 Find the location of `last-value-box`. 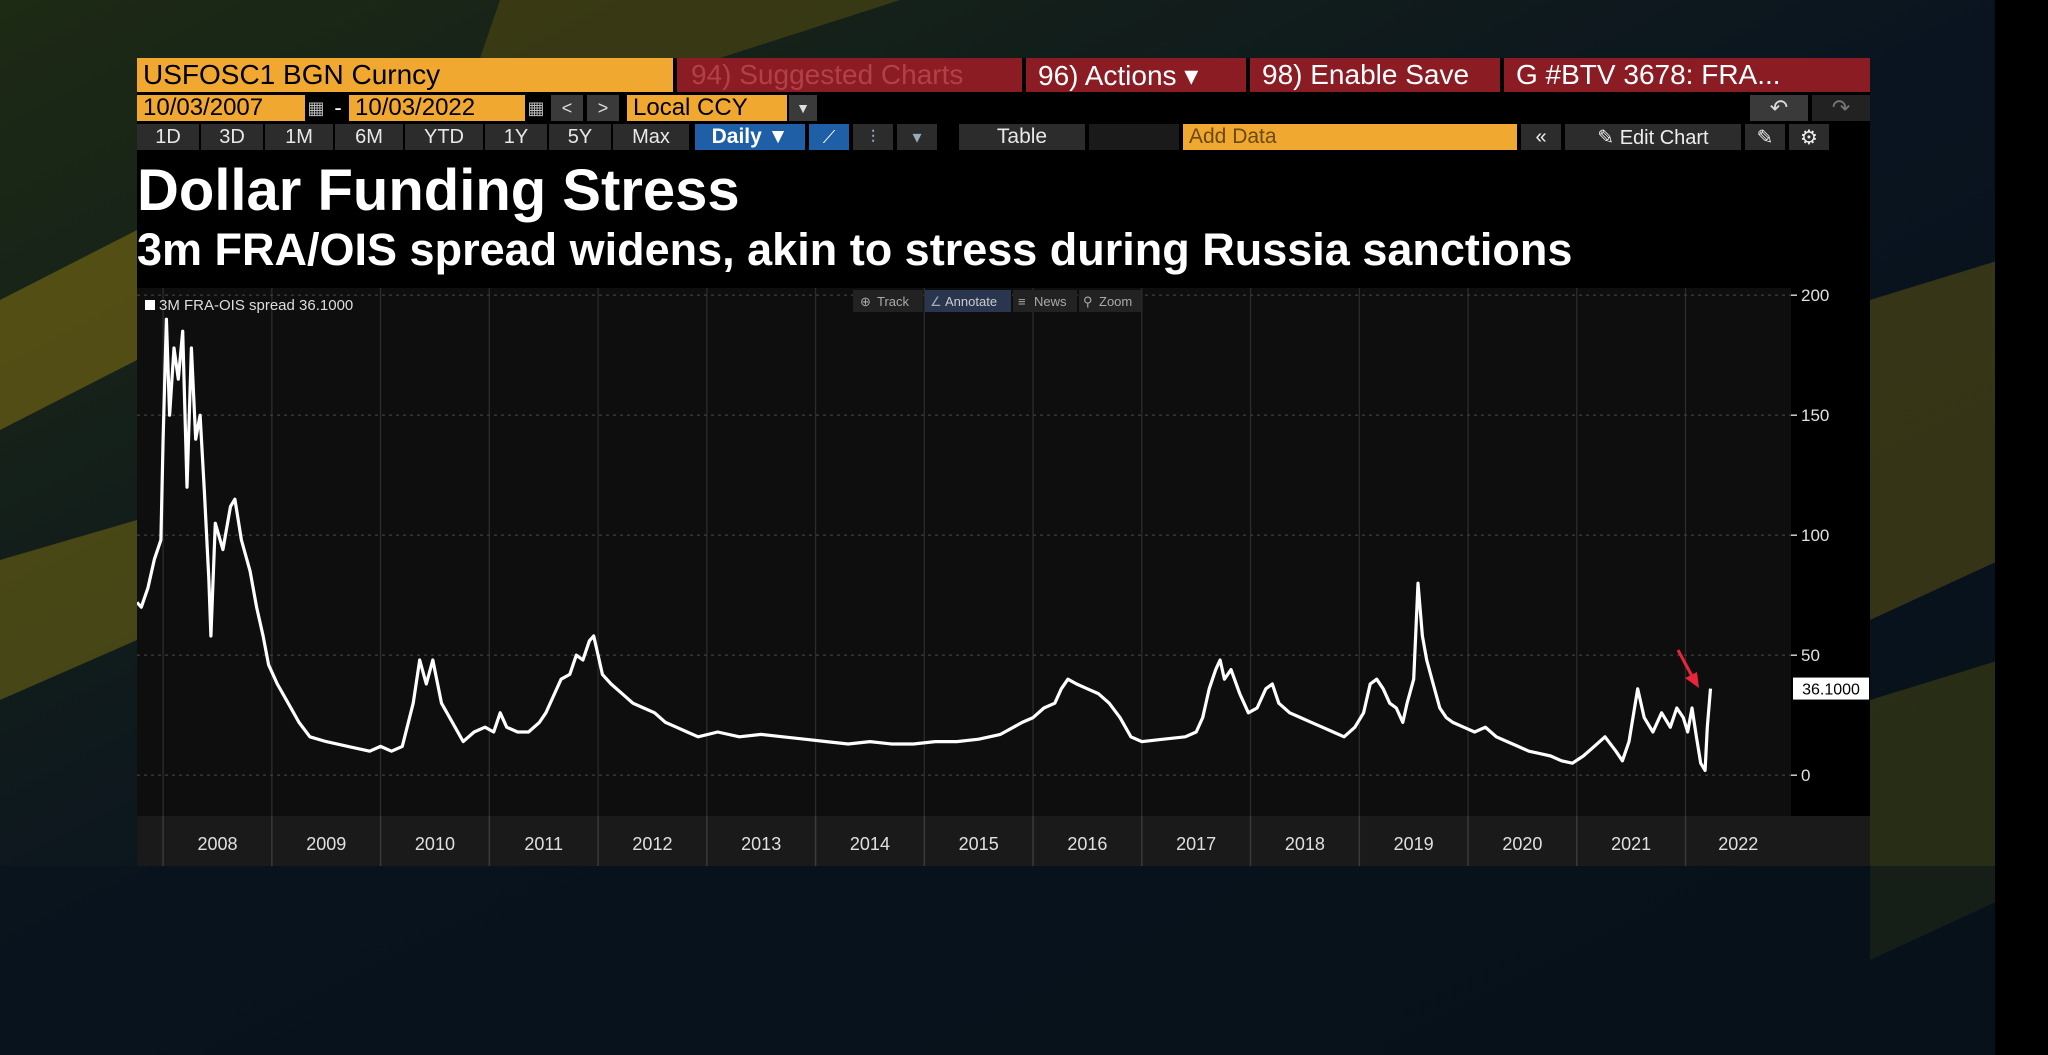

last-value-box is located at coordinates (1831, 688).